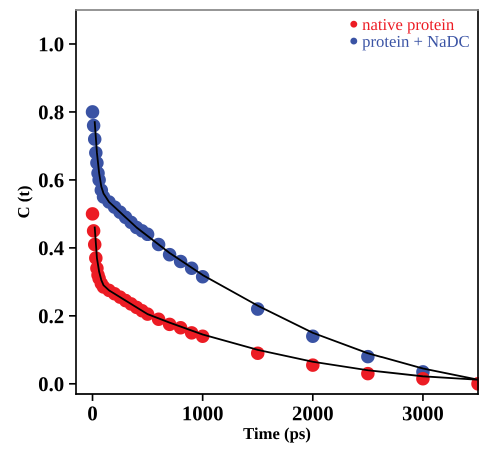 The image size is (479, 451). What do you see at coordinates (312, 413) in the screenshot?
I see `x-tick-label: 2000` at bounding box center [312, 413].